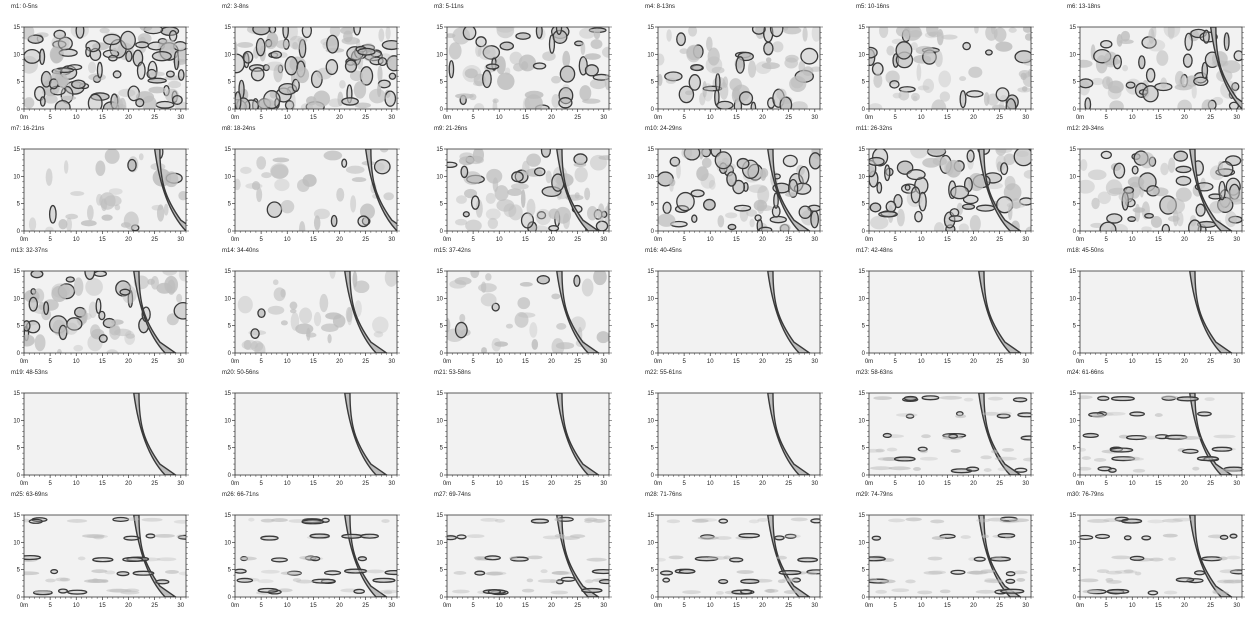 The width and height of the screenshot is (1253, 621). What do you see at coordinates (525, 606) in the screenshot?
I see `x-tick-label: 15` at bounding box center [525, 606].